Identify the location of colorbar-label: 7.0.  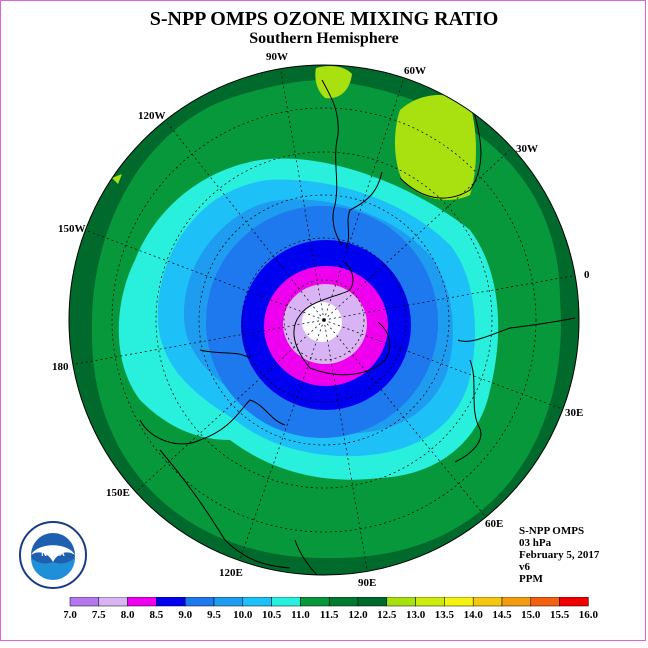
(70, 615).